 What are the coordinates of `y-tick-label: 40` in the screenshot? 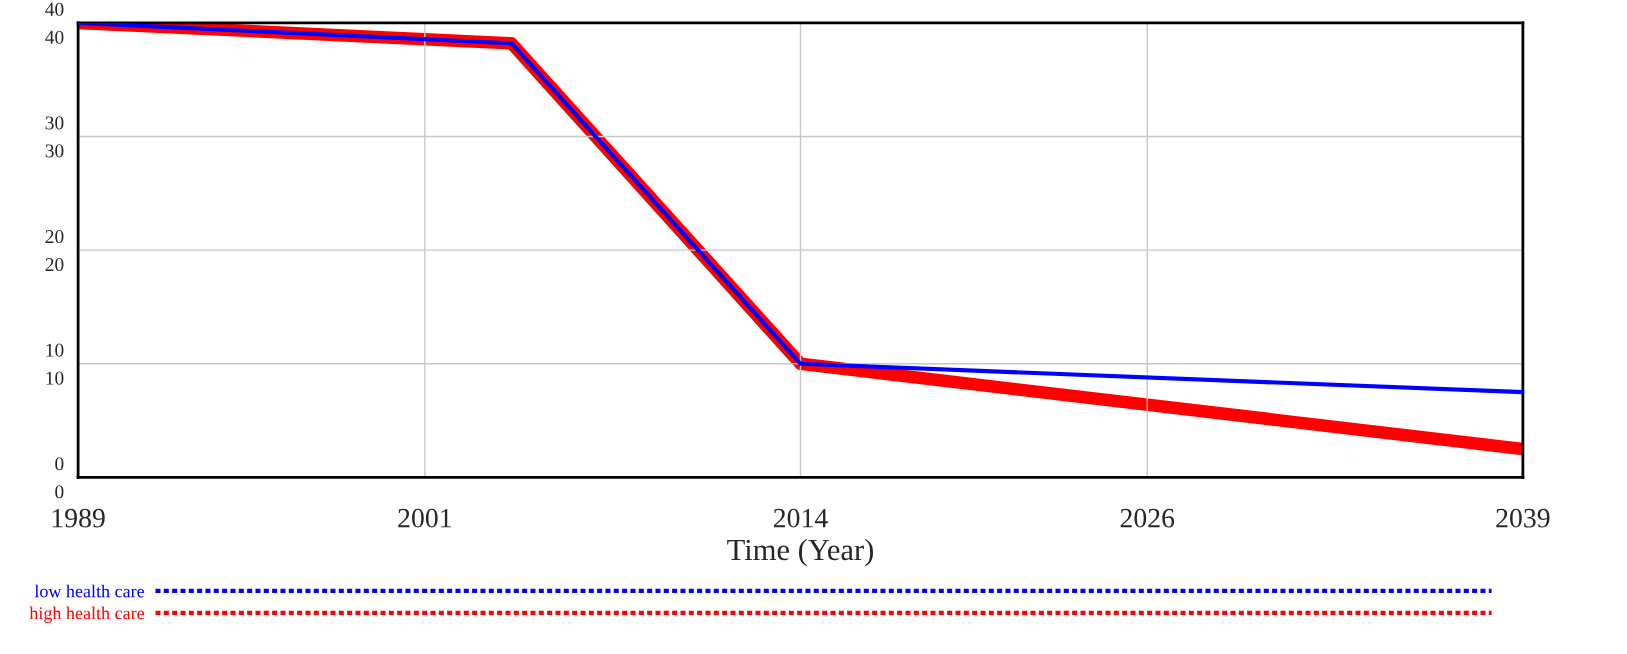 It's located at (54, 37).